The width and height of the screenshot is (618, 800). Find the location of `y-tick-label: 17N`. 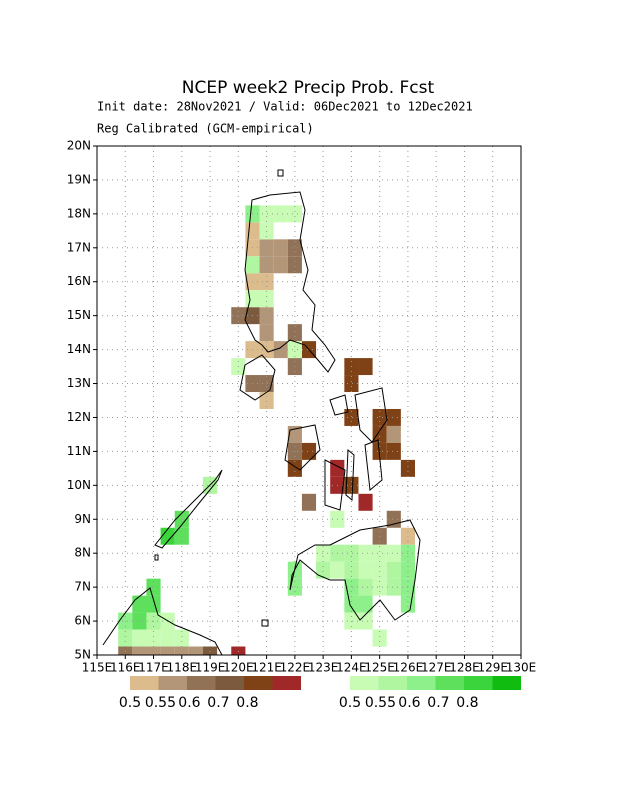

y-tick-label: 17N is located at coordinates (79, 247).